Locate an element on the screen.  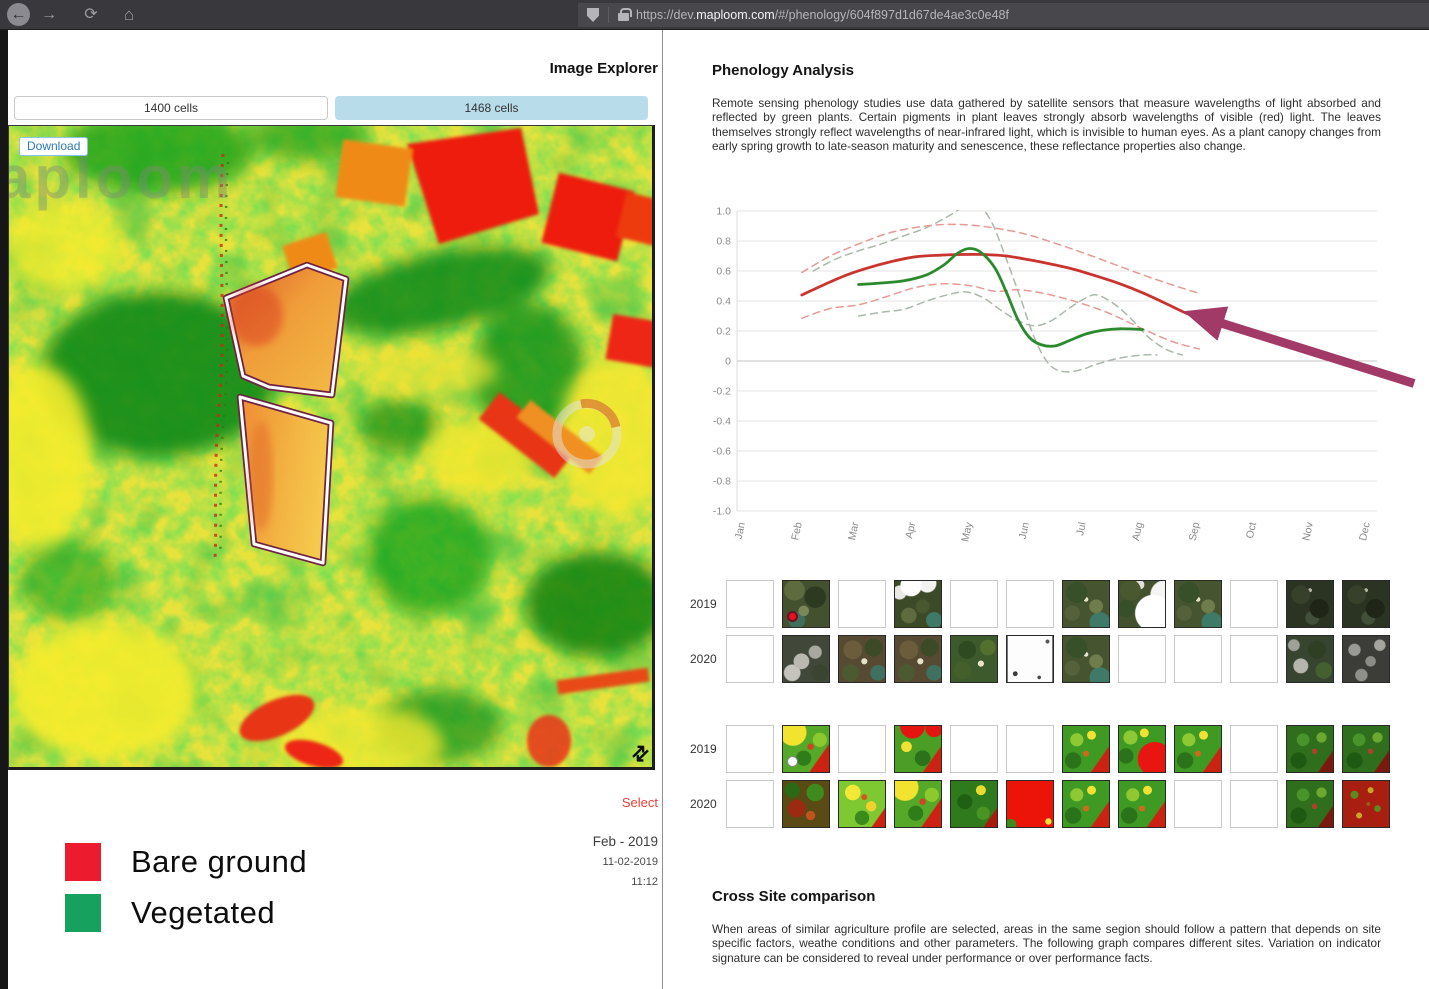
x-tick-label: Mar is located at coordinates (854, 531).